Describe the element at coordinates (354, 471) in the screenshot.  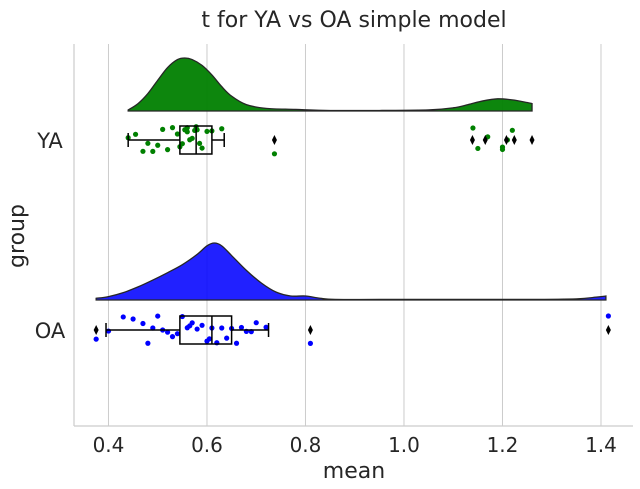
I see `x-axis-label: mean` at that location.